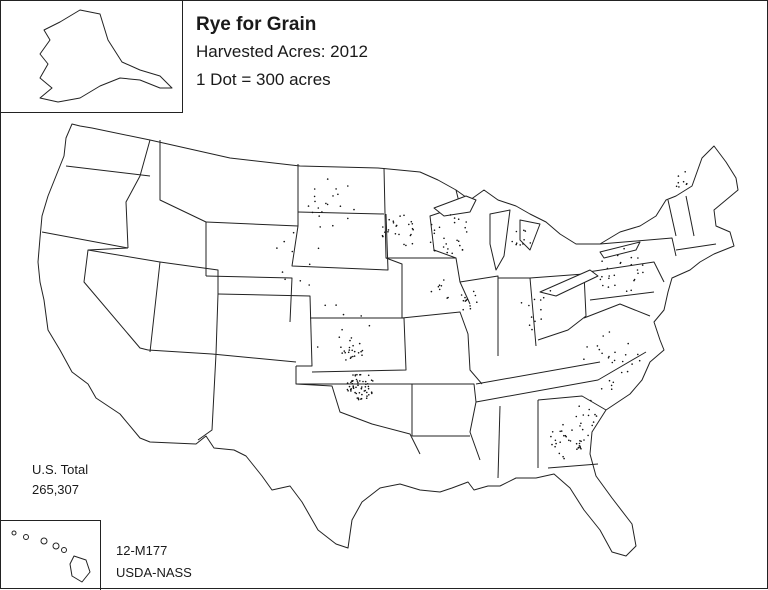 This screenshot has width=768, height=590. I want to click on map-code: 12-M177, so click(142, 550).